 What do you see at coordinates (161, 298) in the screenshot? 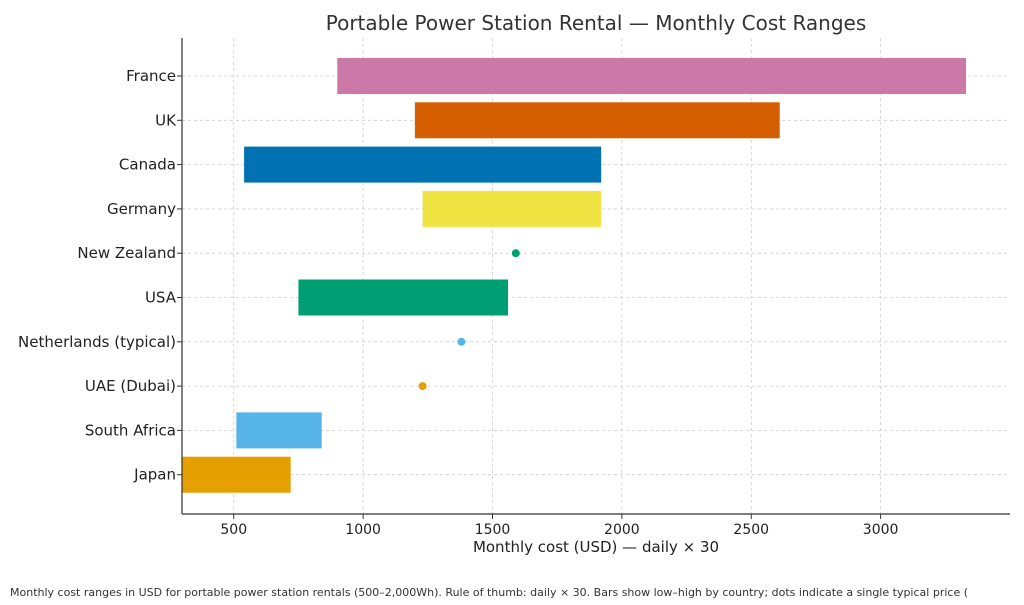
I see `y-tick-label: USA` at bounding box center [161, 298].